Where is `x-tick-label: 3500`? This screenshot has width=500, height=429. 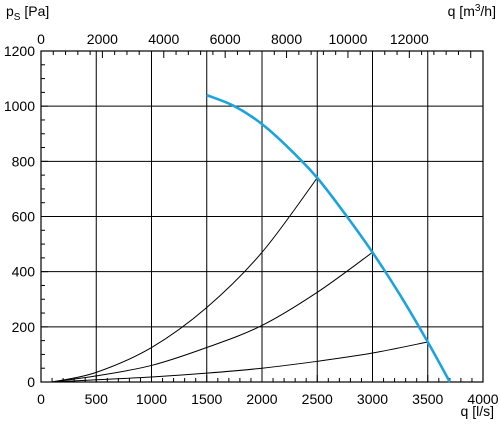 x-tick-label: 3500 is located at coordinates (427, 399).